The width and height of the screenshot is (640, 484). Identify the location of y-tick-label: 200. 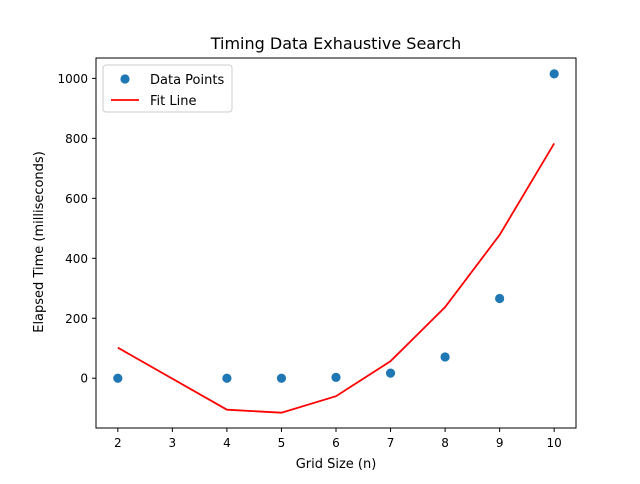
(76, 319).